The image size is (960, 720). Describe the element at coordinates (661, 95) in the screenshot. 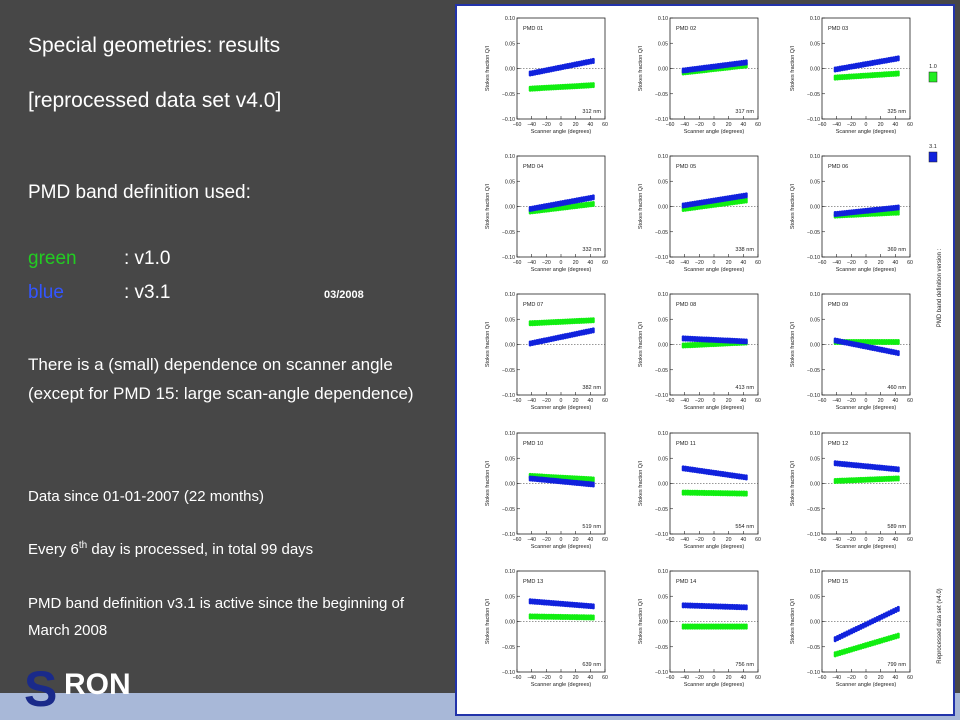

I see `y-tick-label: −0.05` at that location.